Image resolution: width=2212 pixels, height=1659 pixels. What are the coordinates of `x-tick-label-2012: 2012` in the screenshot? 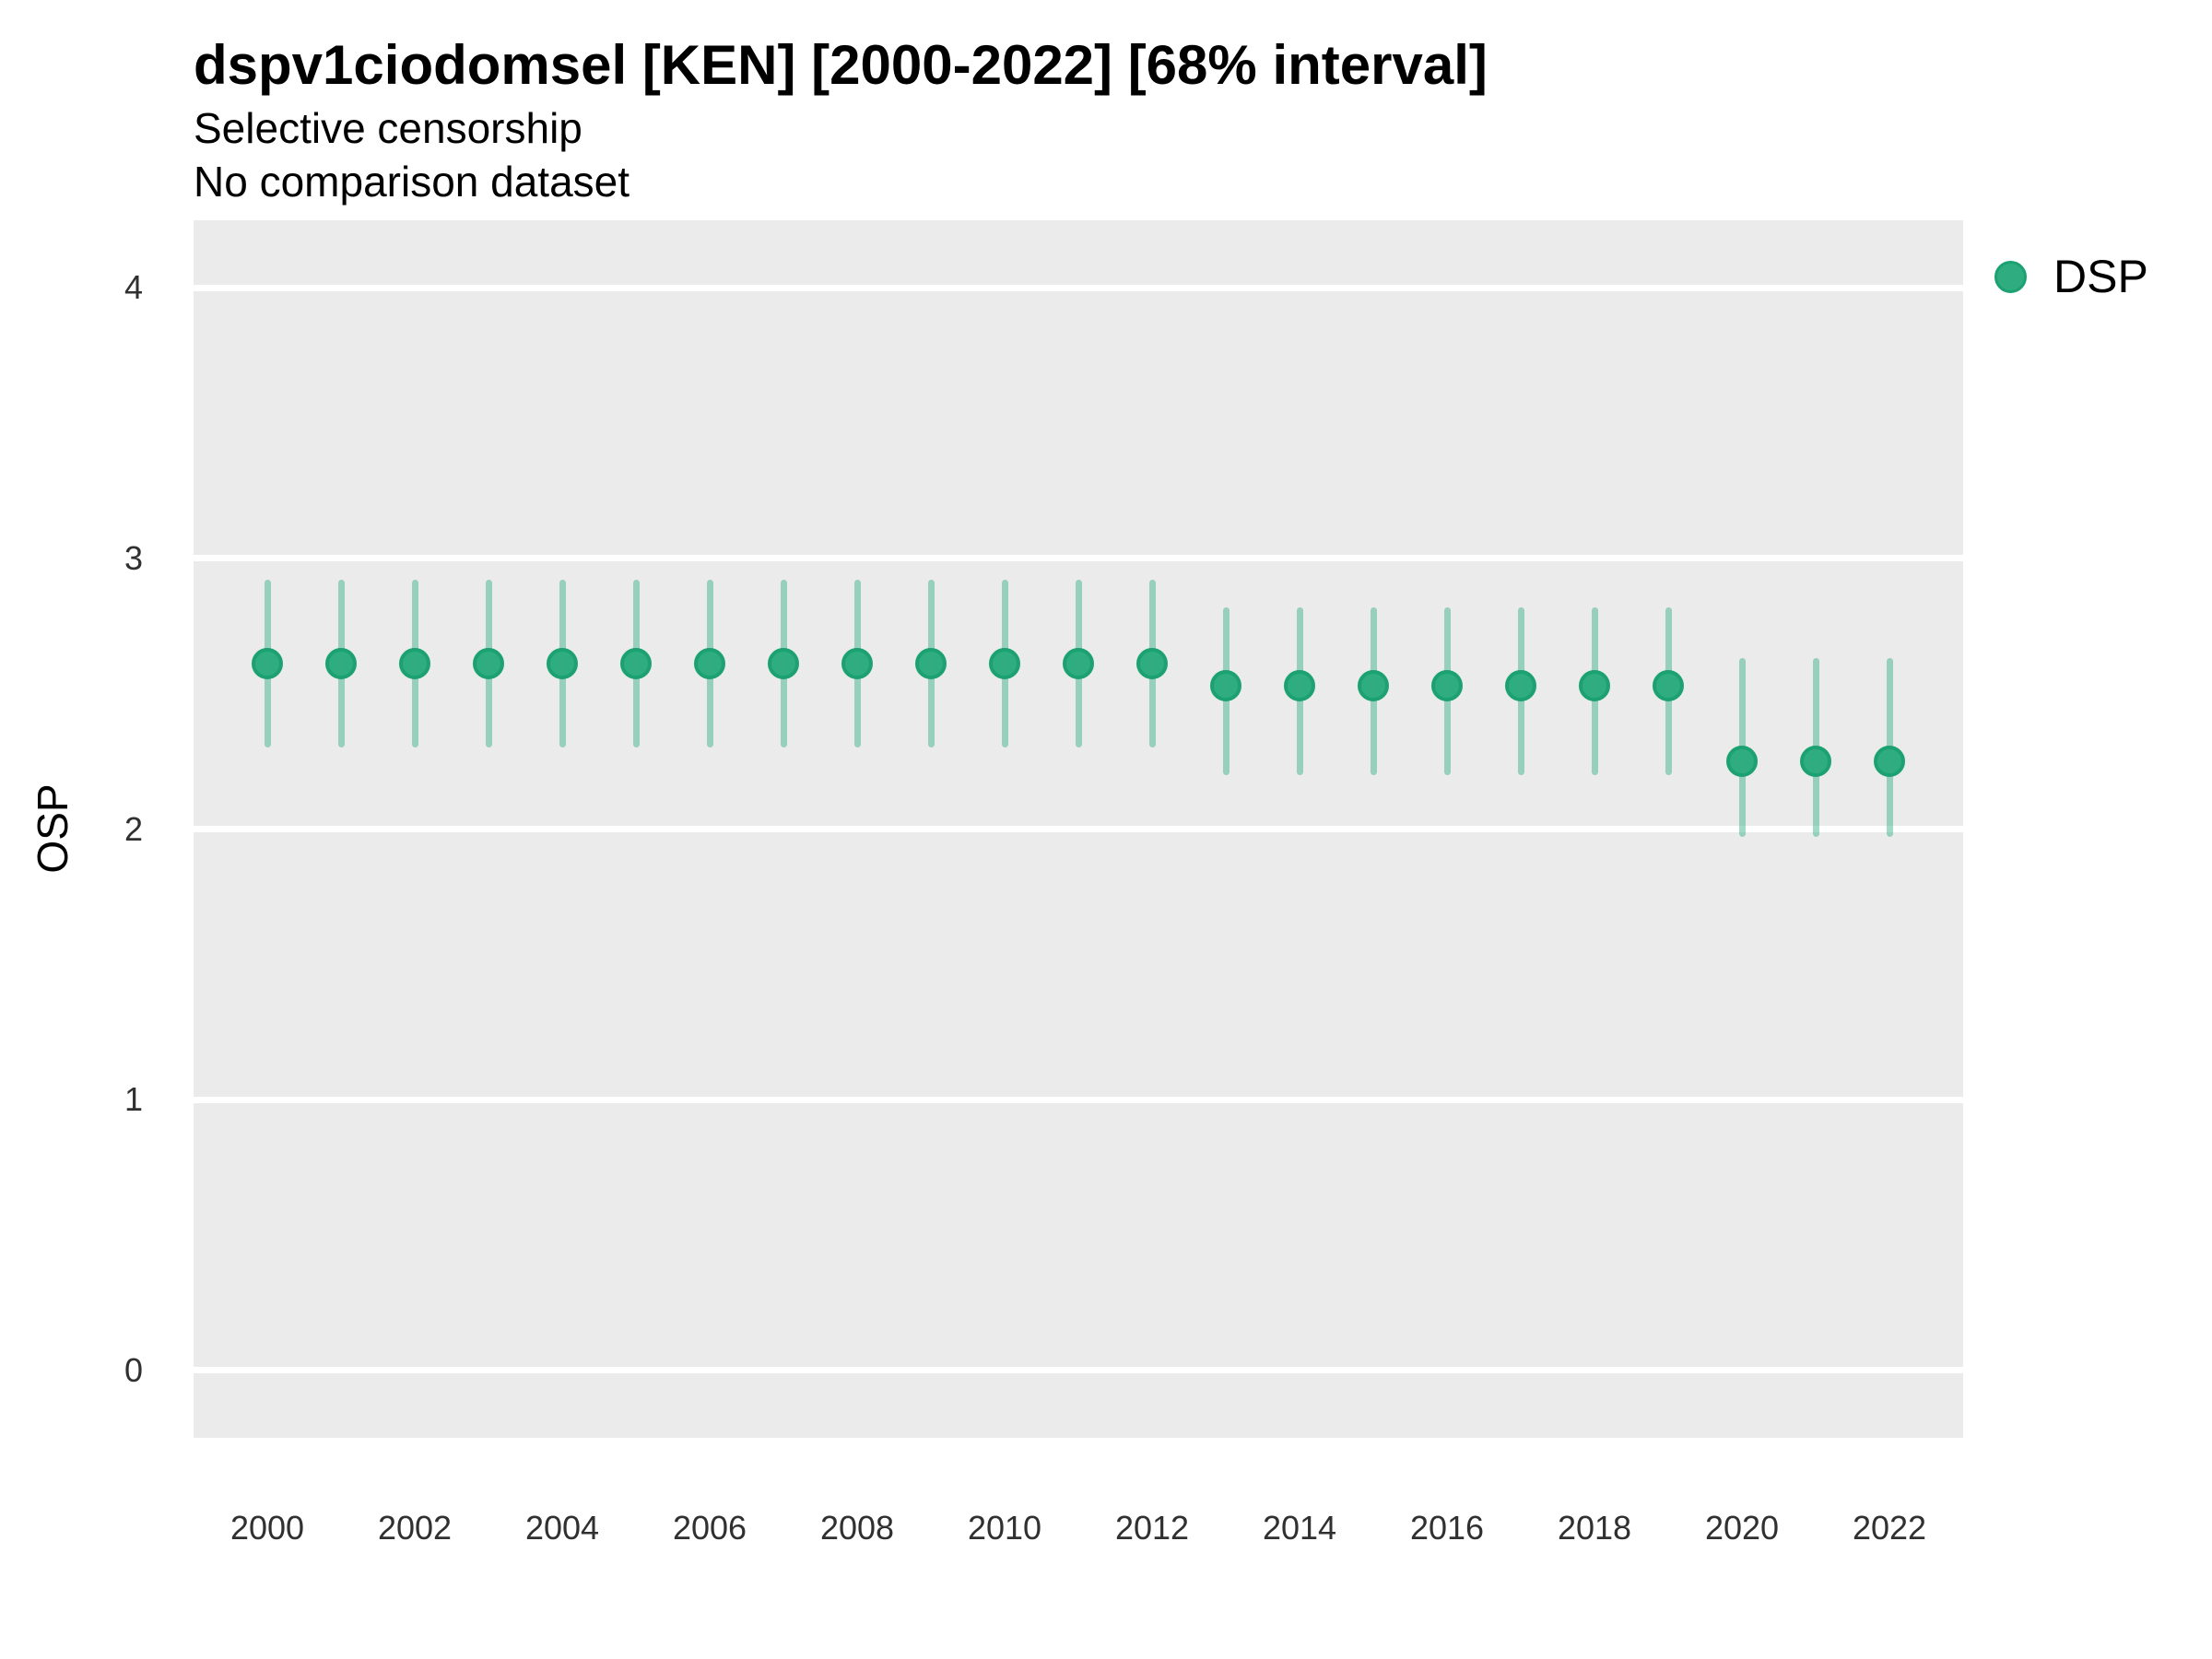 It's located at (1152, 1528).